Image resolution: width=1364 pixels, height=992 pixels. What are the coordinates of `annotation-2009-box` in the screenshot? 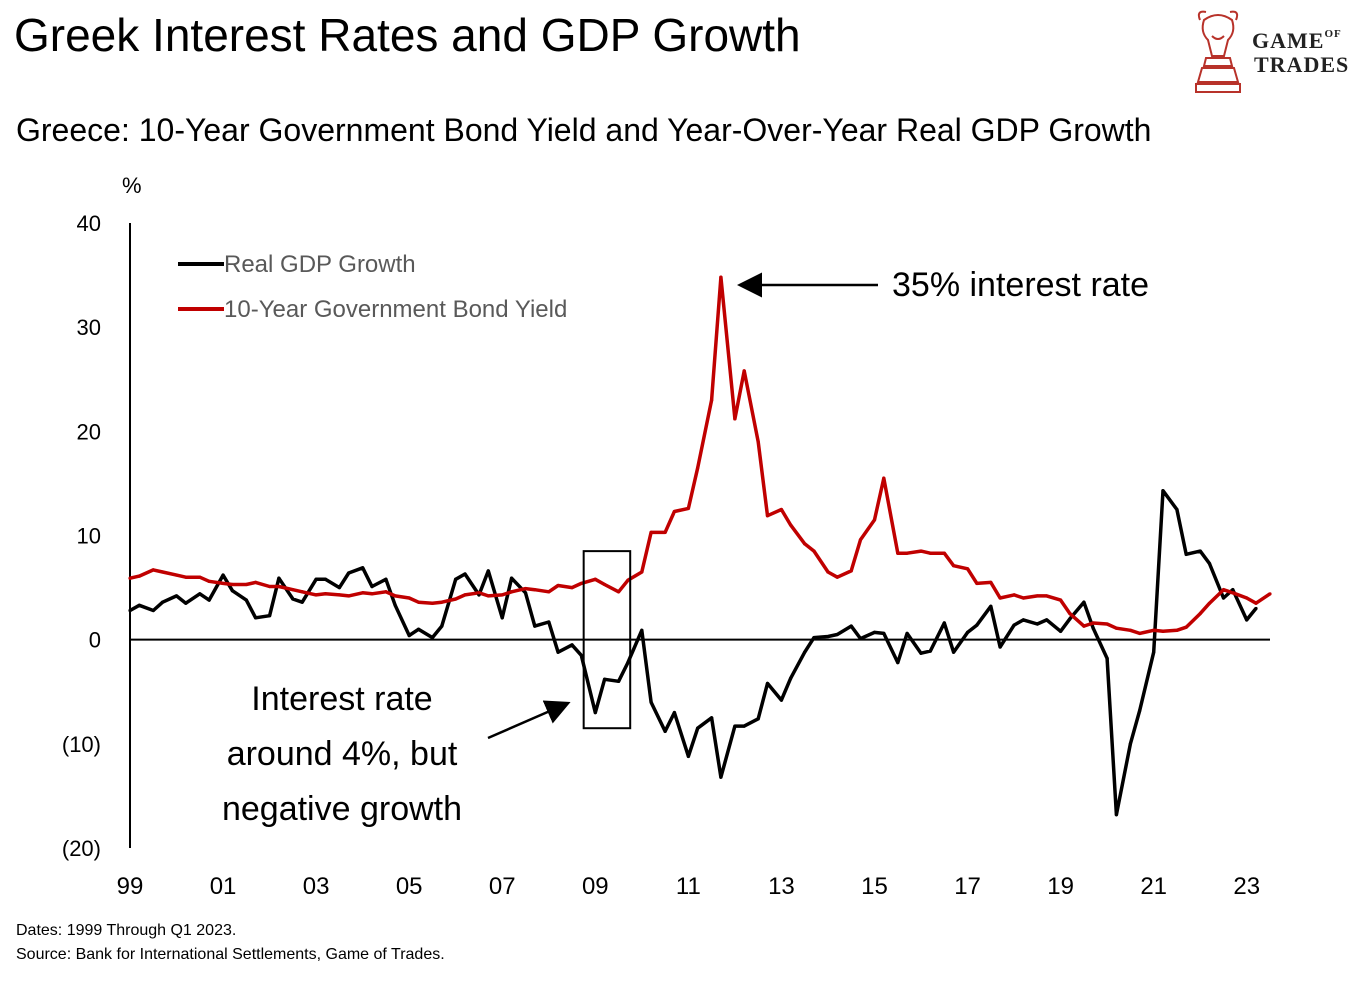 It's located at (607, 640).